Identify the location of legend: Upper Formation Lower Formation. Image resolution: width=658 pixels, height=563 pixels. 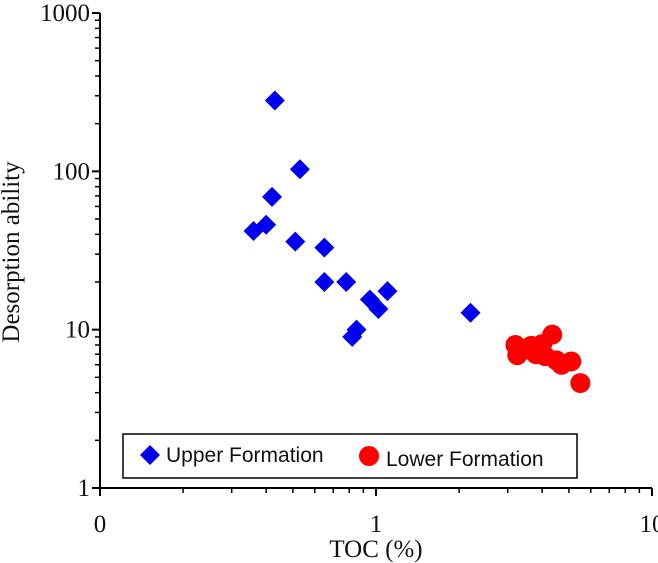
(350, 456).